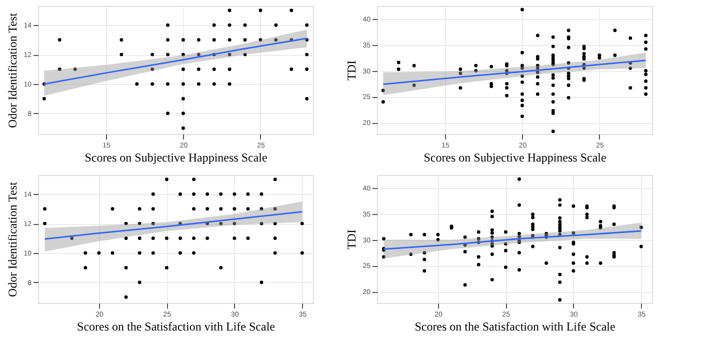  I want to click on x-axis-title: Scores on the Satisfaction with Life Scale, so click(515, 327).